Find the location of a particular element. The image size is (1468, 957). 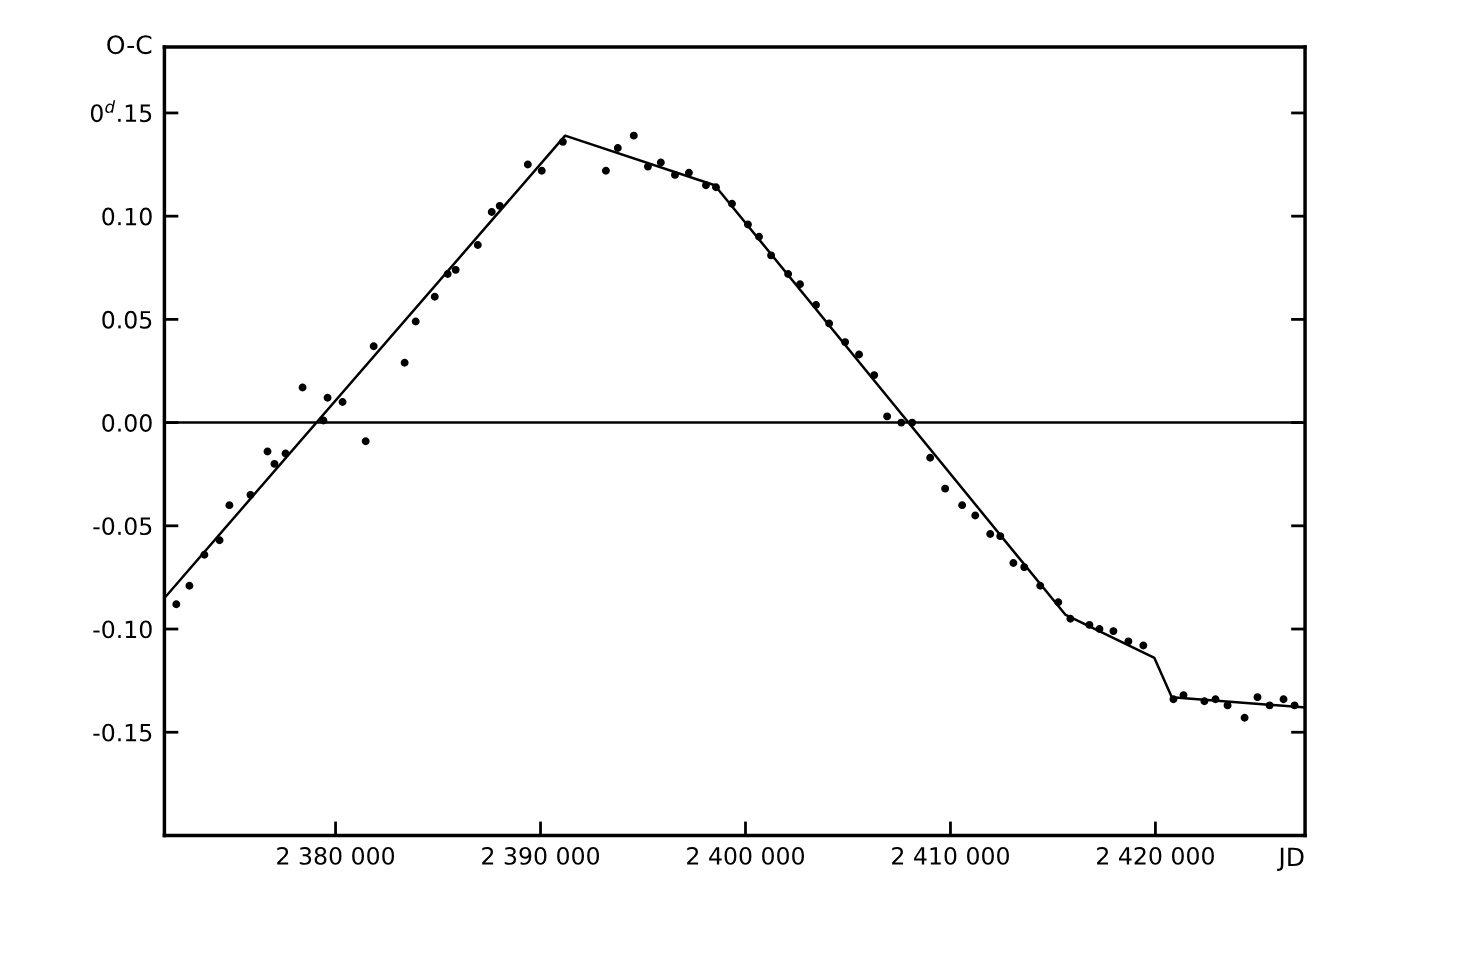

y-tick-label: -0.10 is located at coordinates (122, 629).